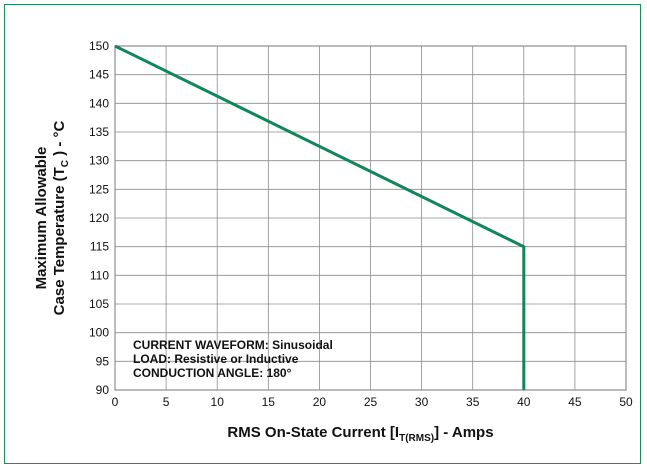 The height and width of the screenshot is (470, 647). What do you see at coordinates (99, 189) in the screenshot?
I see `y-tick-label: 125` at bounding box center [99, 189].